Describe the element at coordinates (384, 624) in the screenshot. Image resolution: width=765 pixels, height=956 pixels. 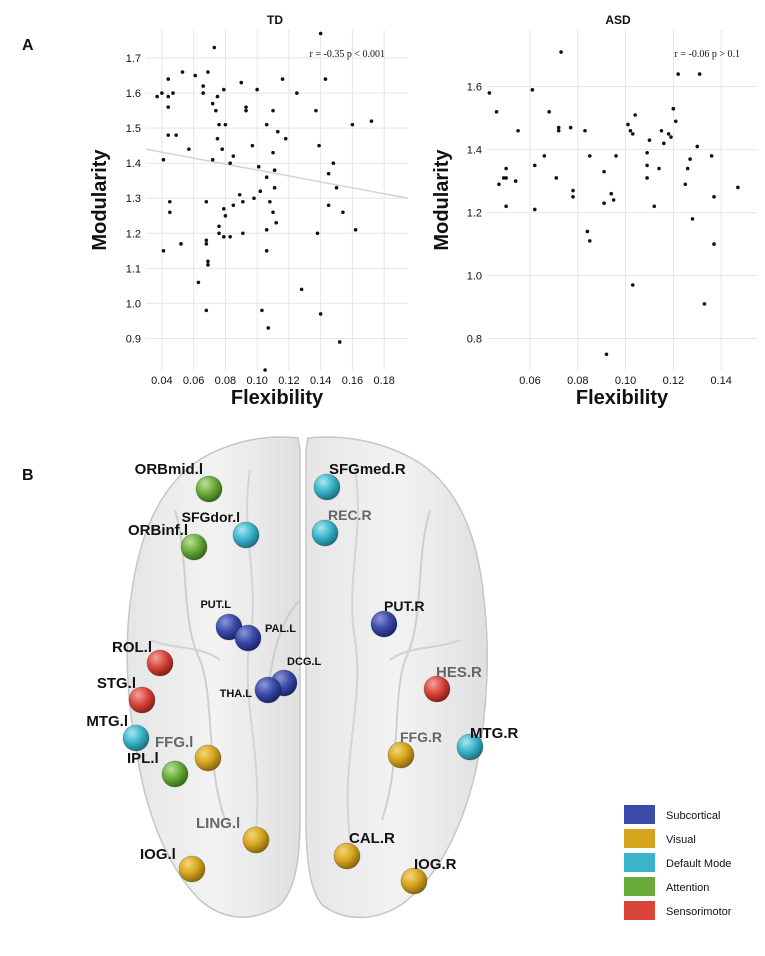
I see `node-put-r` at that location.